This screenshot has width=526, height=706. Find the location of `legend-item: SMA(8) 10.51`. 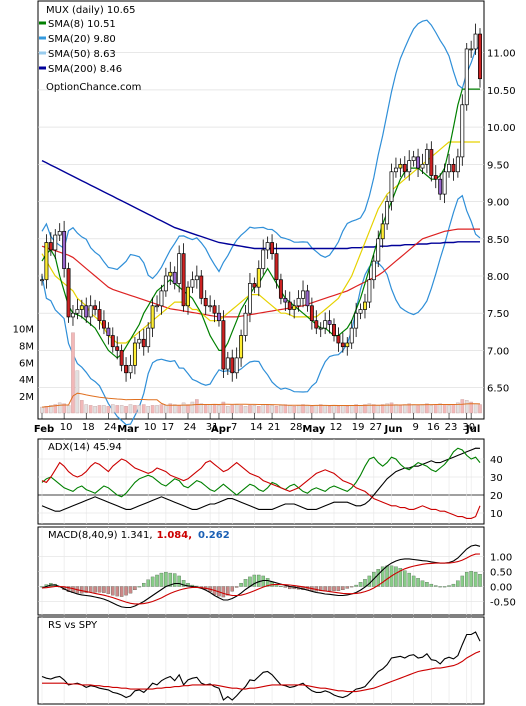

legend-item: SMA(8) 10.51 is located at coordinates (82, 24).